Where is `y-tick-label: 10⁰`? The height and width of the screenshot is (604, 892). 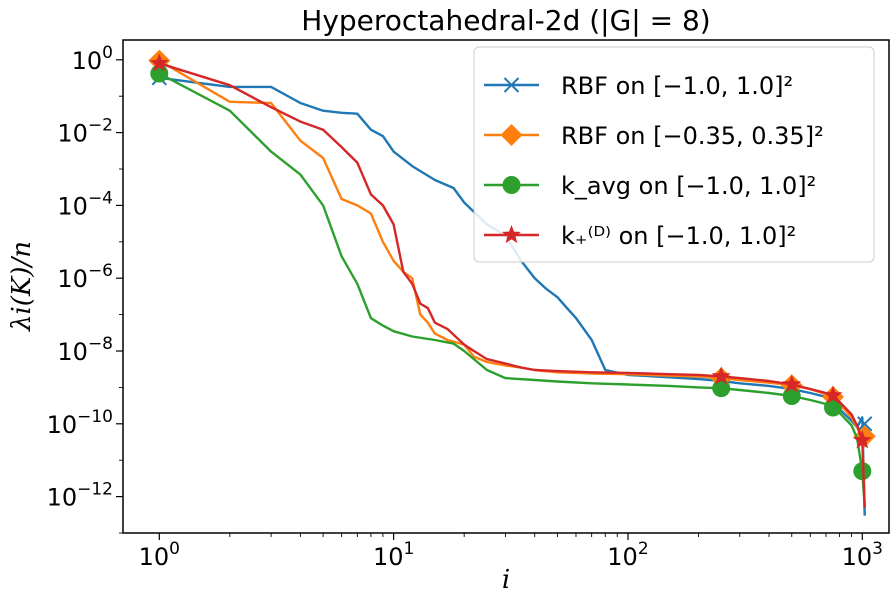
y-tick-label: 10⁰ is located at coordinates (92, 59).